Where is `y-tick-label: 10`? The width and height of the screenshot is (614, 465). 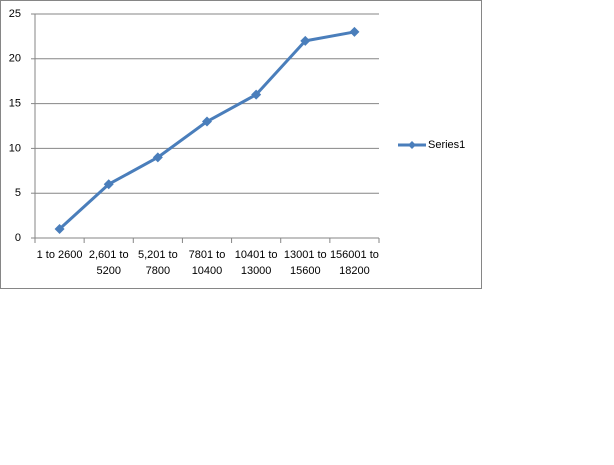 y-tick-label: 10 is located at coordinates (15, 148).